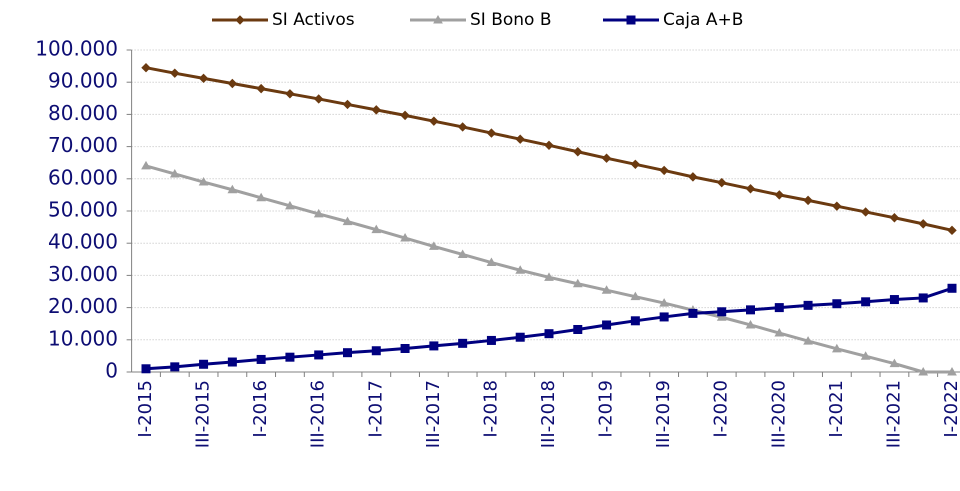 The width and height of the screenshot is (960, 491). I want to click on legend-label: SI Bono B, so click(511, 20).